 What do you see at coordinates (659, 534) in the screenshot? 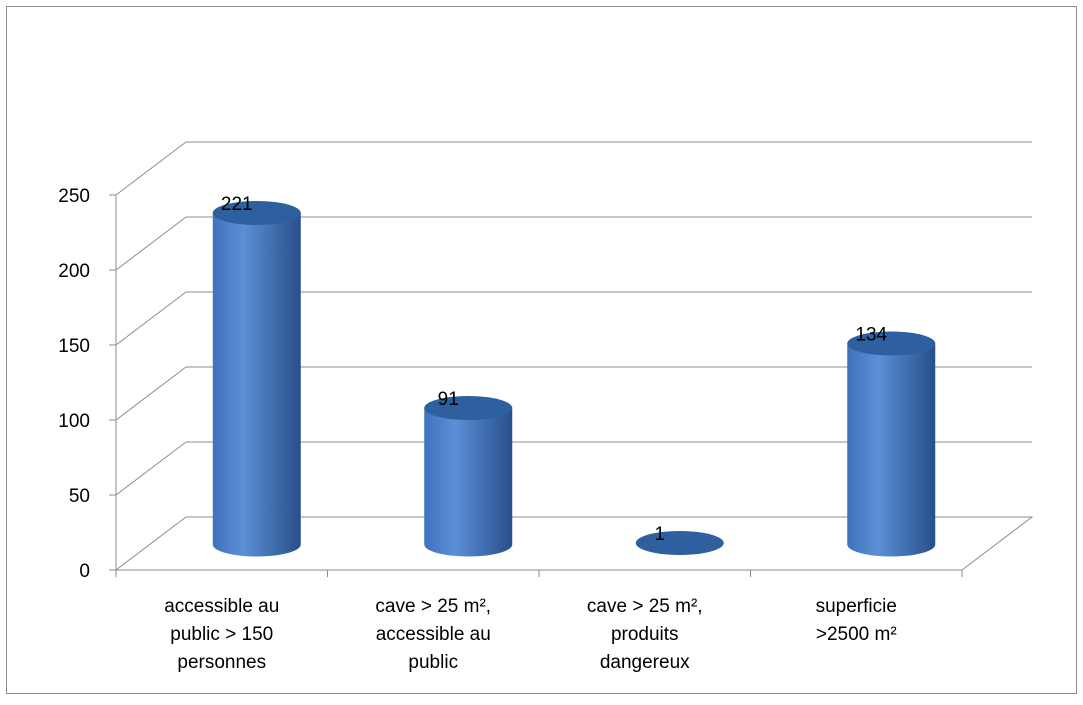
I see `data-label: 1` at bounding box center [659, 534].